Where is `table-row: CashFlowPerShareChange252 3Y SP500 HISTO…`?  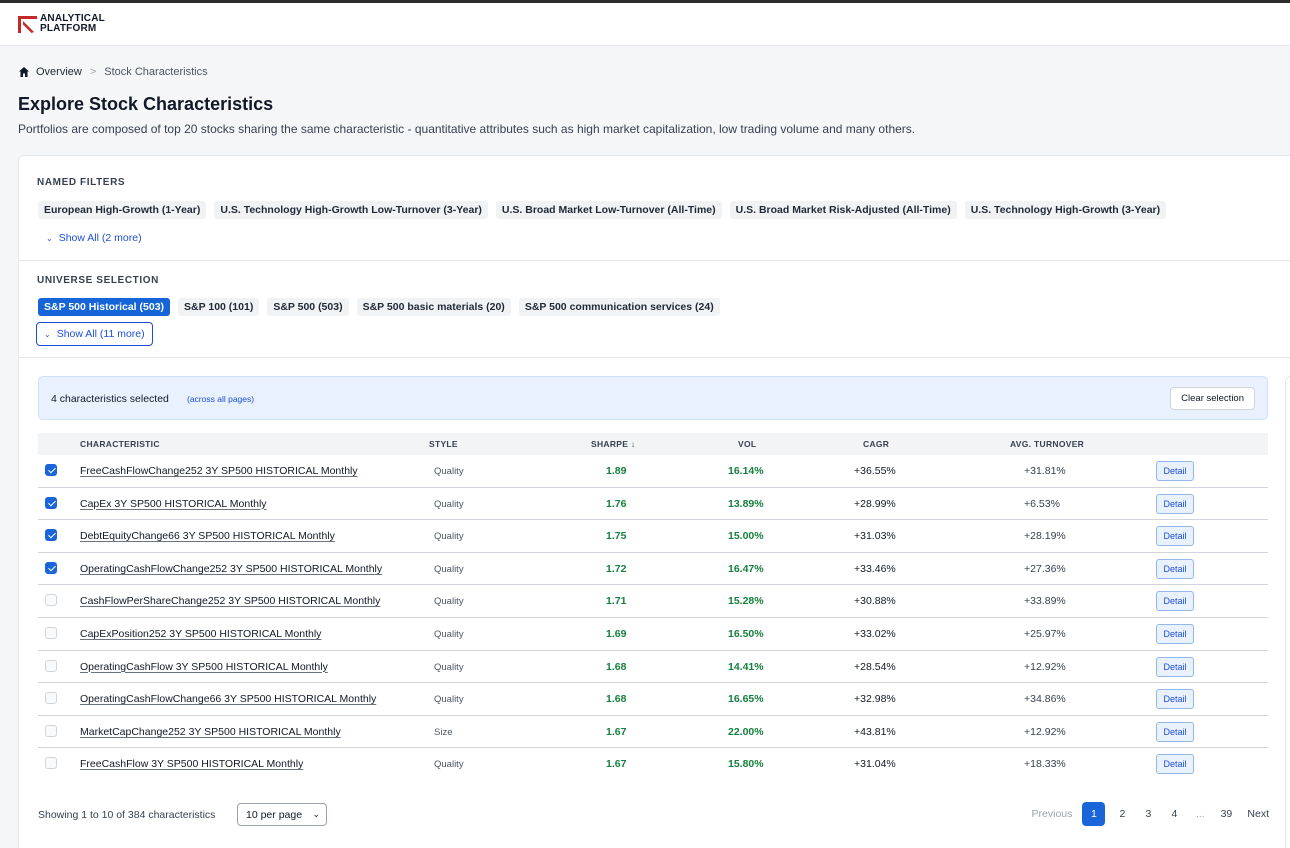
table-row: CashFlowPerShareChange252 3Y SP500 HISTO… is located at coordinates (653, 601).